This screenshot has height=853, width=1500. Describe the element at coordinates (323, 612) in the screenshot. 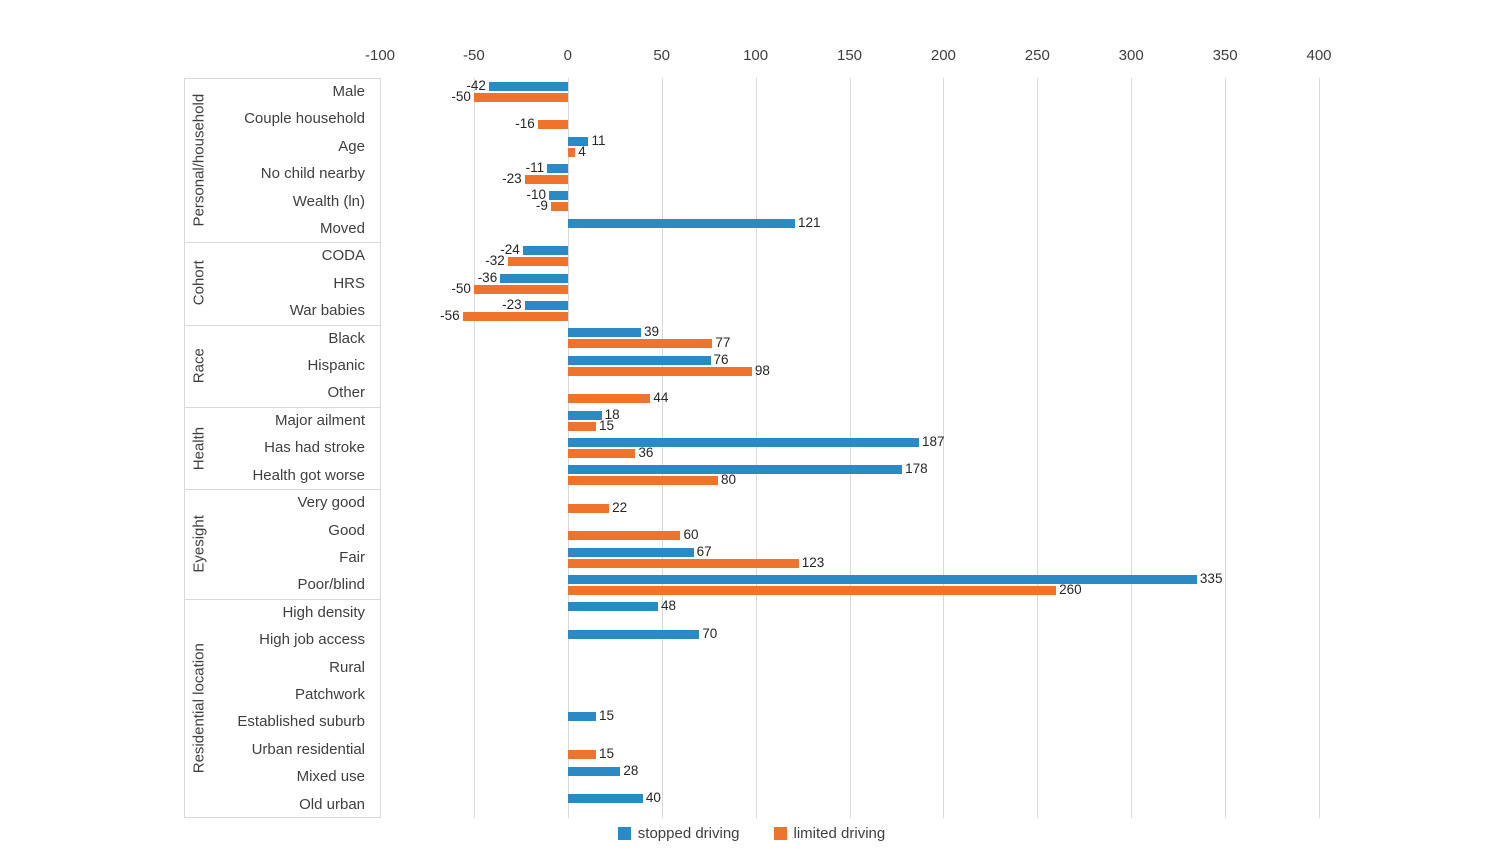

I see `category-label: High density` at that location.